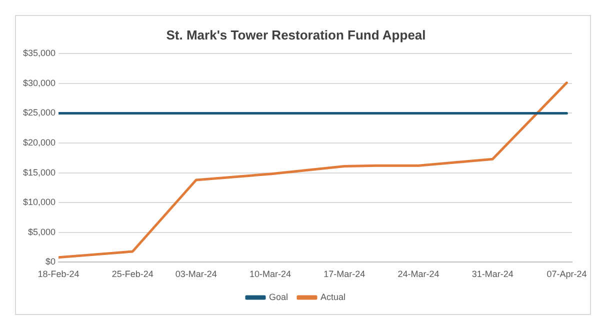  What do you see at coordinates (59, 274) in the screenshot?
I see `x-tick-label: 18-Feb-24` at bounding box center [59, 274].